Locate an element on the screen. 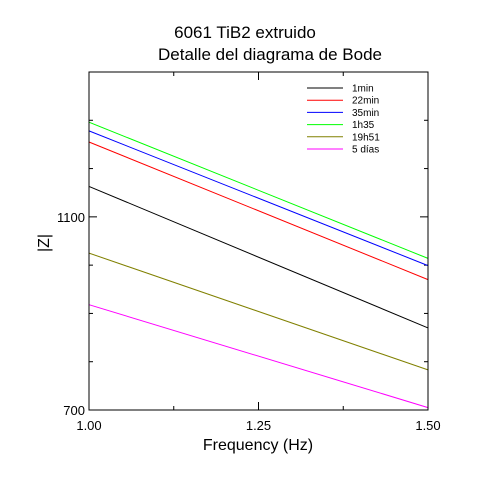 Image resolution: width=500 pixels, height=500 pixels. y-tick-label: 1100 is located at coordinates (71, 217).